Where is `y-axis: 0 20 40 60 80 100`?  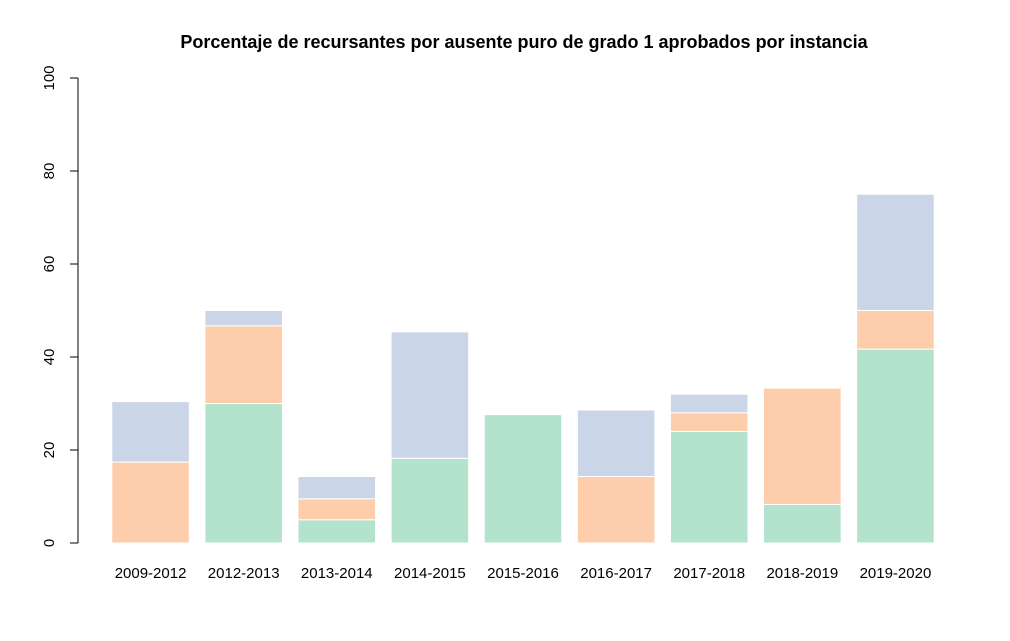
y-axis: 0 20 40 60 80 100 is located at coordinates (60, 306).